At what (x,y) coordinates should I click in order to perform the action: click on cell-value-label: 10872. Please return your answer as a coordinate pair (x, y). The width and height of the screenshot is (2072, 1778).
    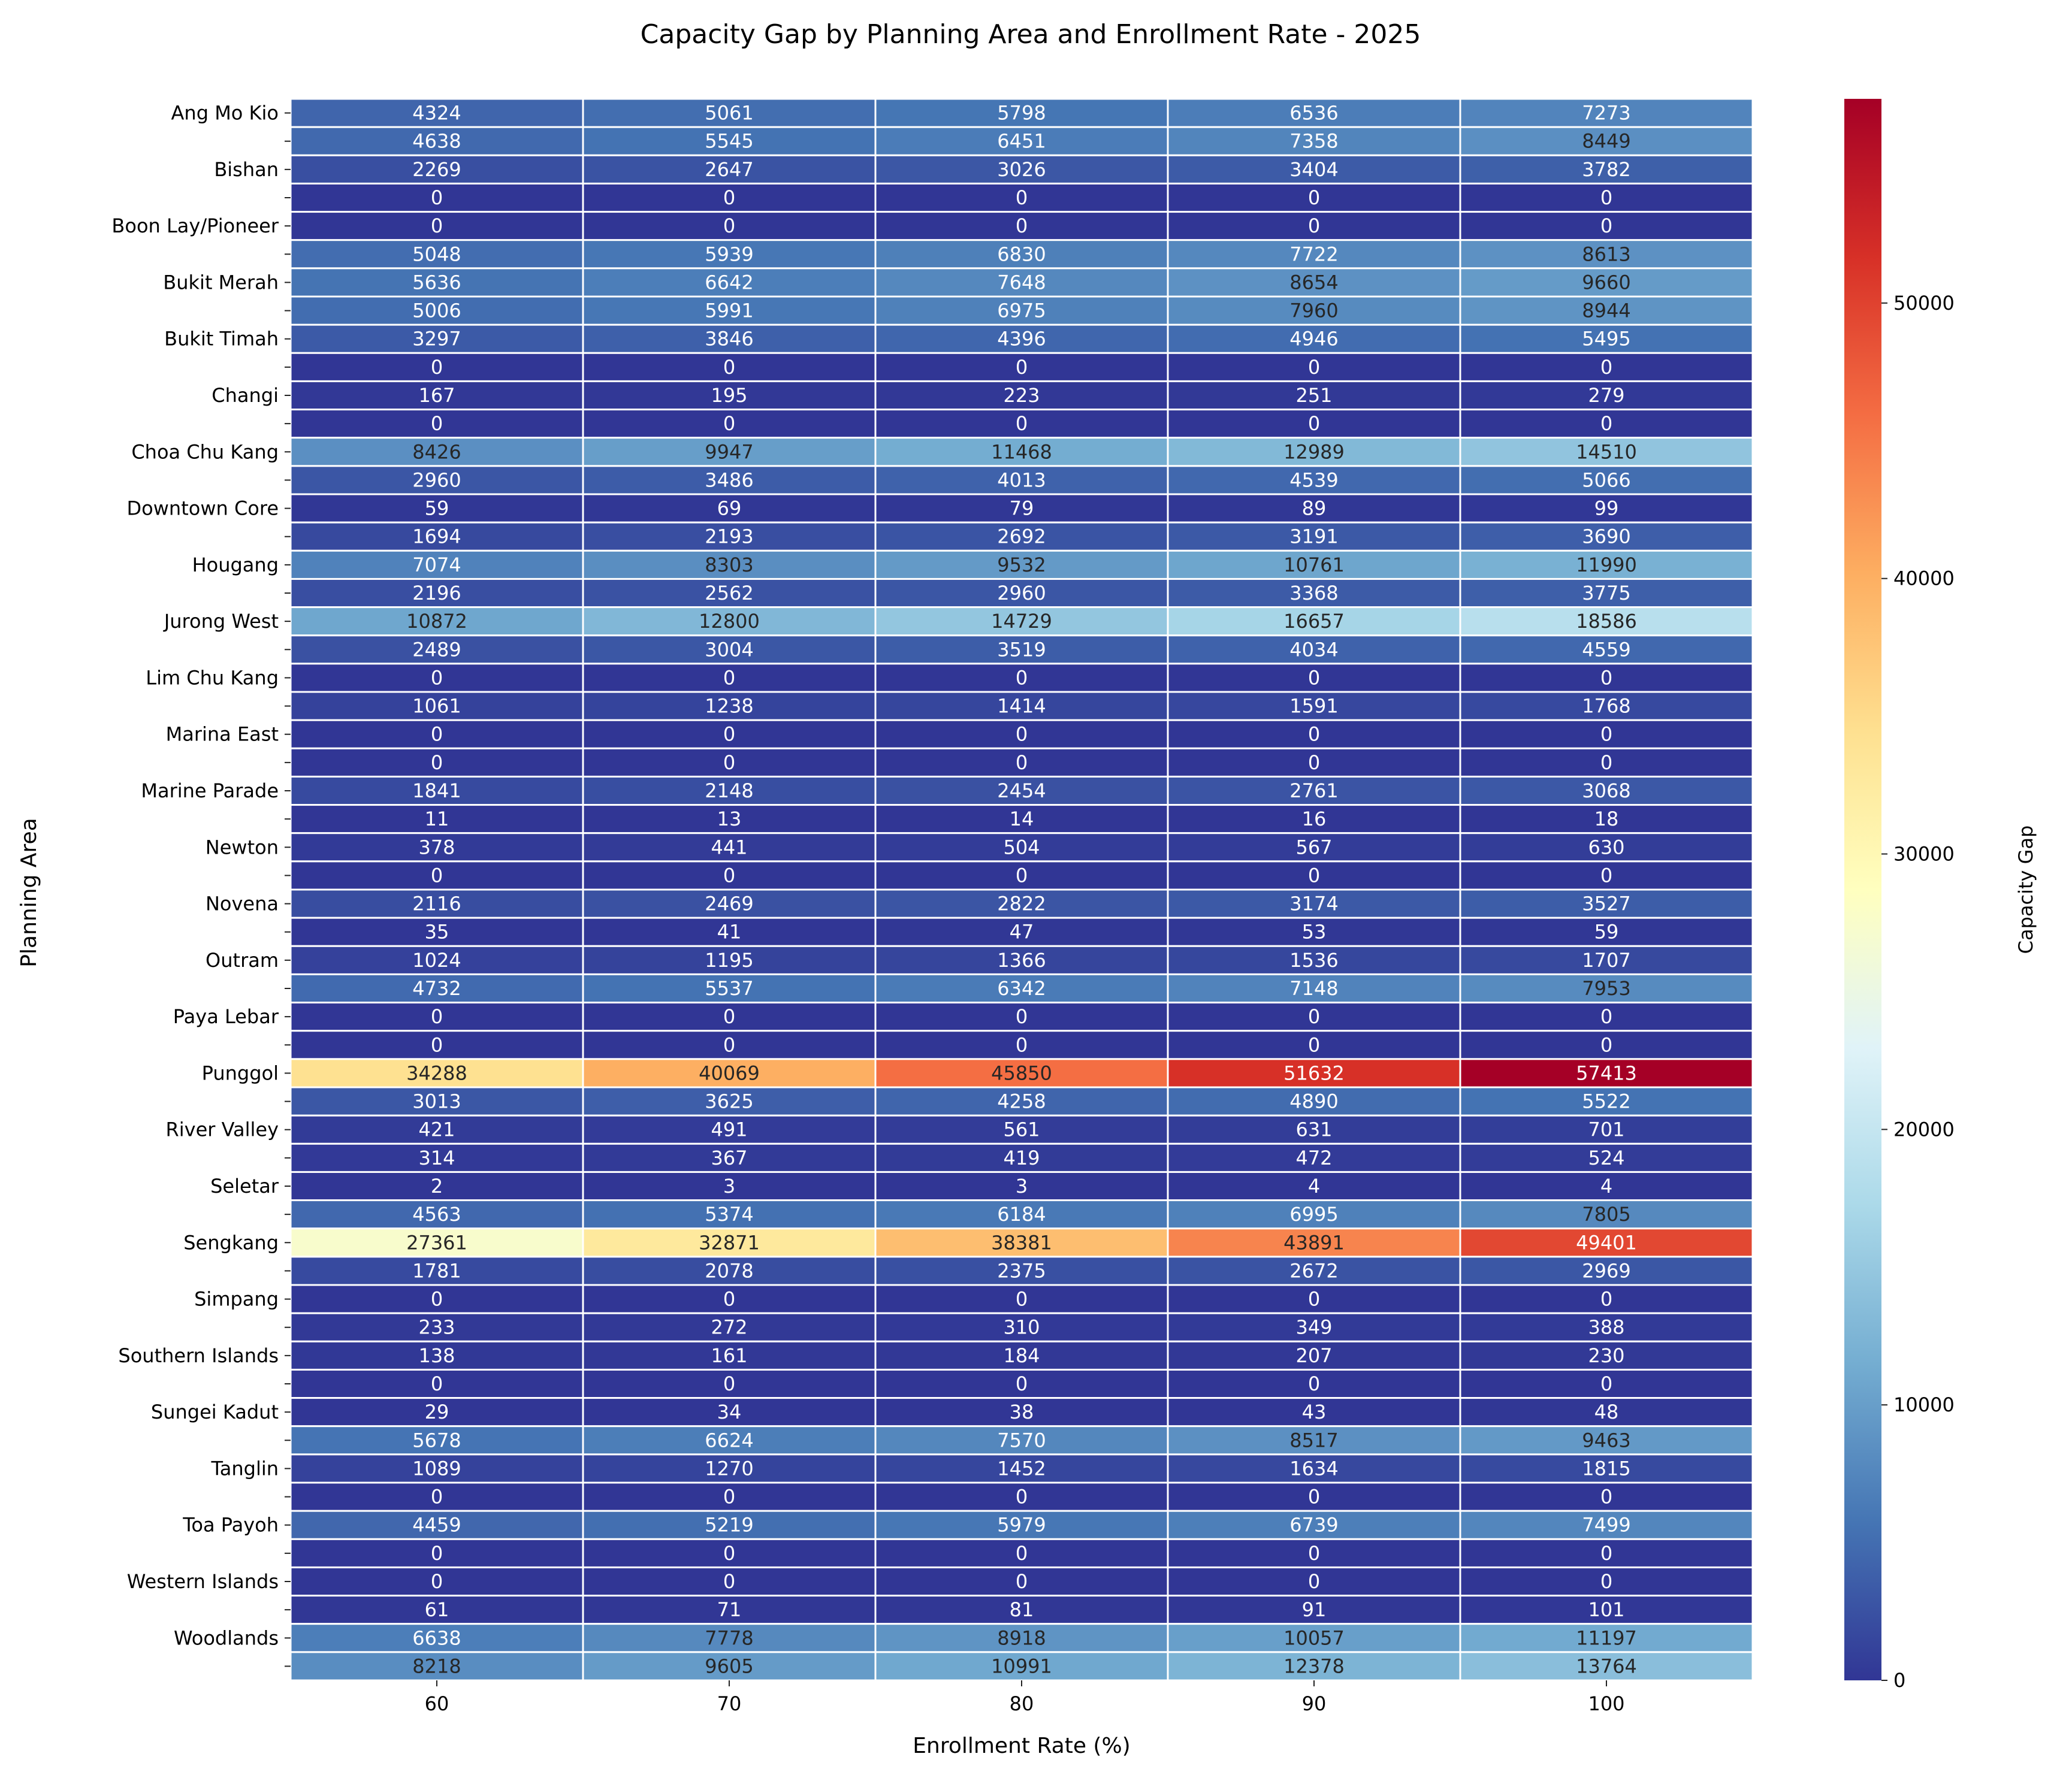
    Looking at the image, I should click on (436, 621).